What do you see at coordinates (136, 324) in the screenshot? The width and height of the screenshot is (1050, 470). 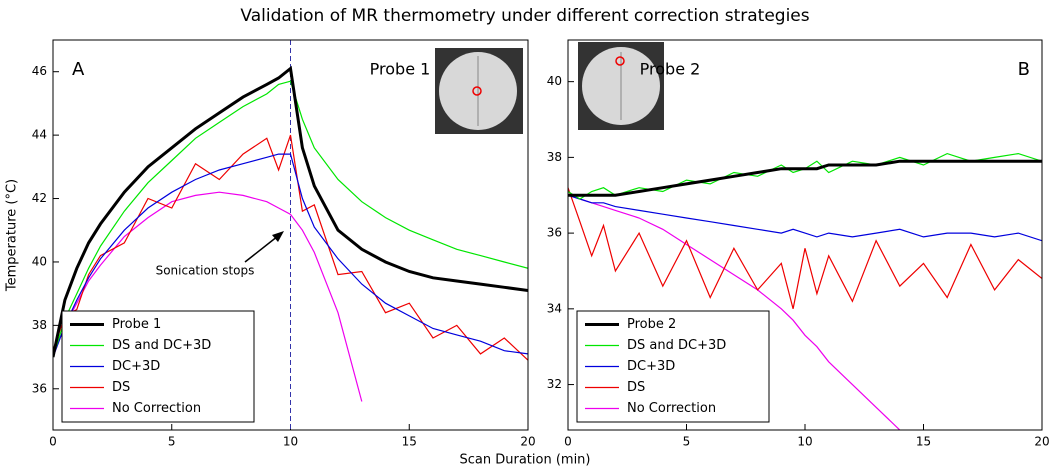 I see `legend-label: Probe 1` at bounding box center [136, 324].